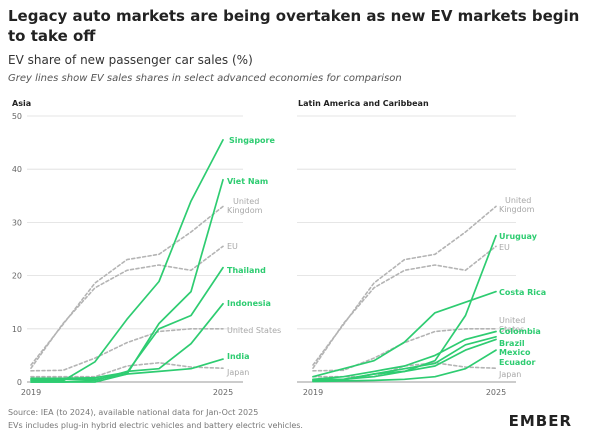 Image resolution: width=592 pixels, height=442 pixels. What do you see at coordinates (17, 116) in the screenshot?
I see `y-tick-label-50: 50` at bounding box center [17, 116].